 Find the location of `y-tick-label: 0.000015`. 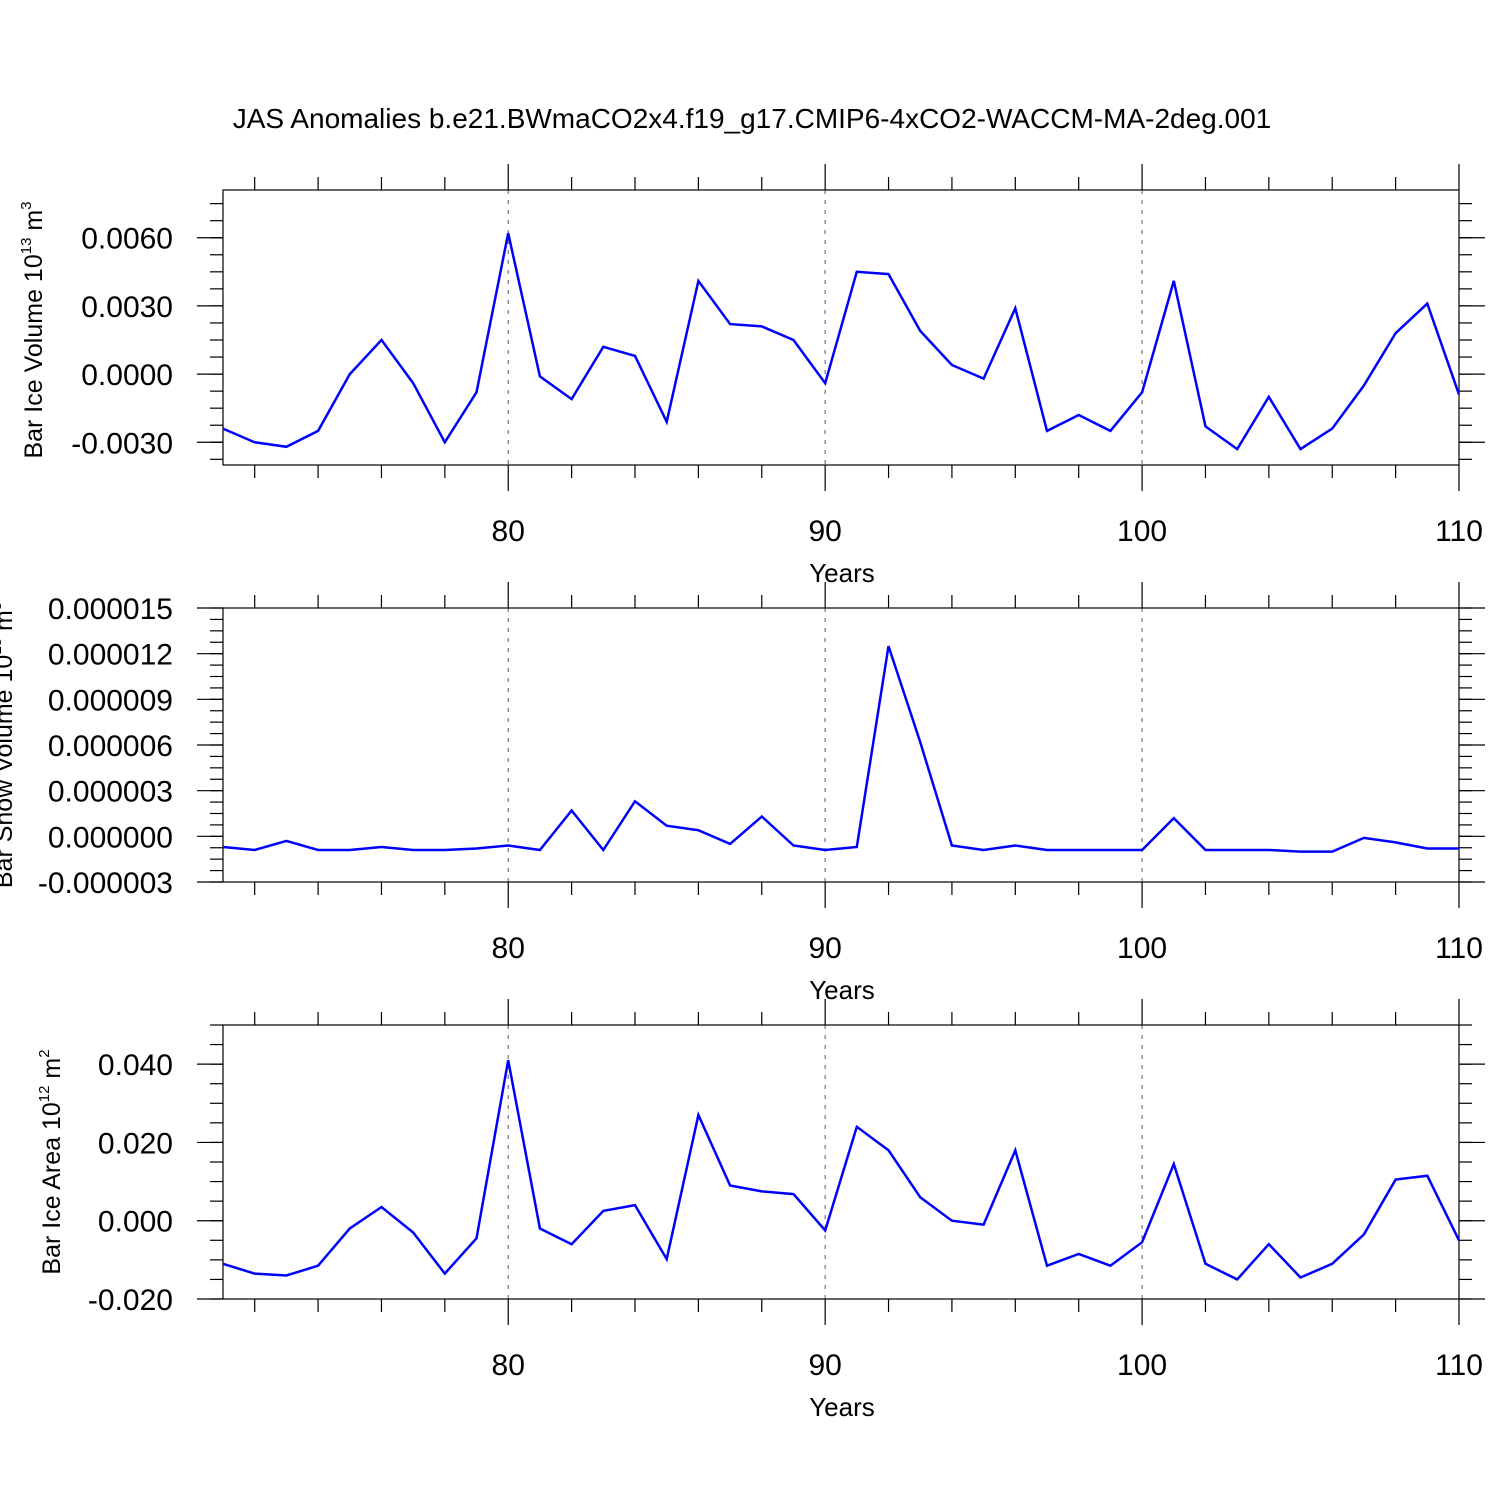

y-tick-label: 0.000015 is located at coordinates (110, 609).